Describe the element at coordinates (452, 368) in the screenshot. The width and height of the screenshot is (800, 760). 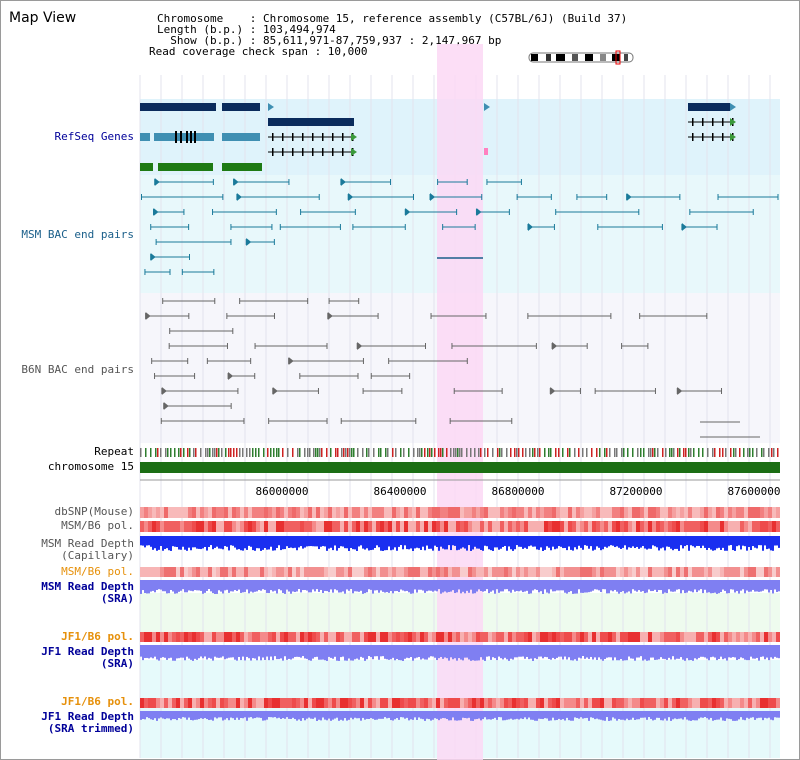
I see `b6n-bac-track` at that location.